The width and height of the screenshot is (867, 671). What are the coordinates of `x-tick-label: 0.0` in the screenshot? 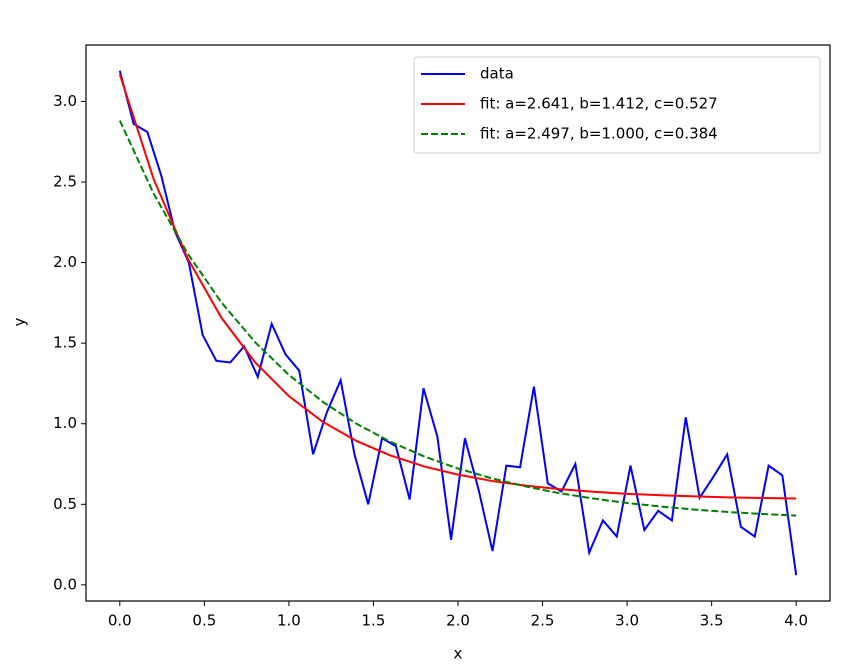 It's located at (120, 621).